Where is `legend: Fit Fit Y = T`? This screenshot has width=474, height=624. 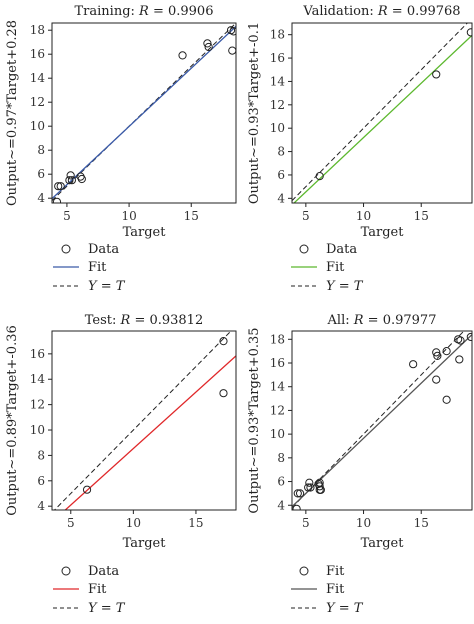
legend: Fit Fit Y = T is located at coordinates (327, 590).